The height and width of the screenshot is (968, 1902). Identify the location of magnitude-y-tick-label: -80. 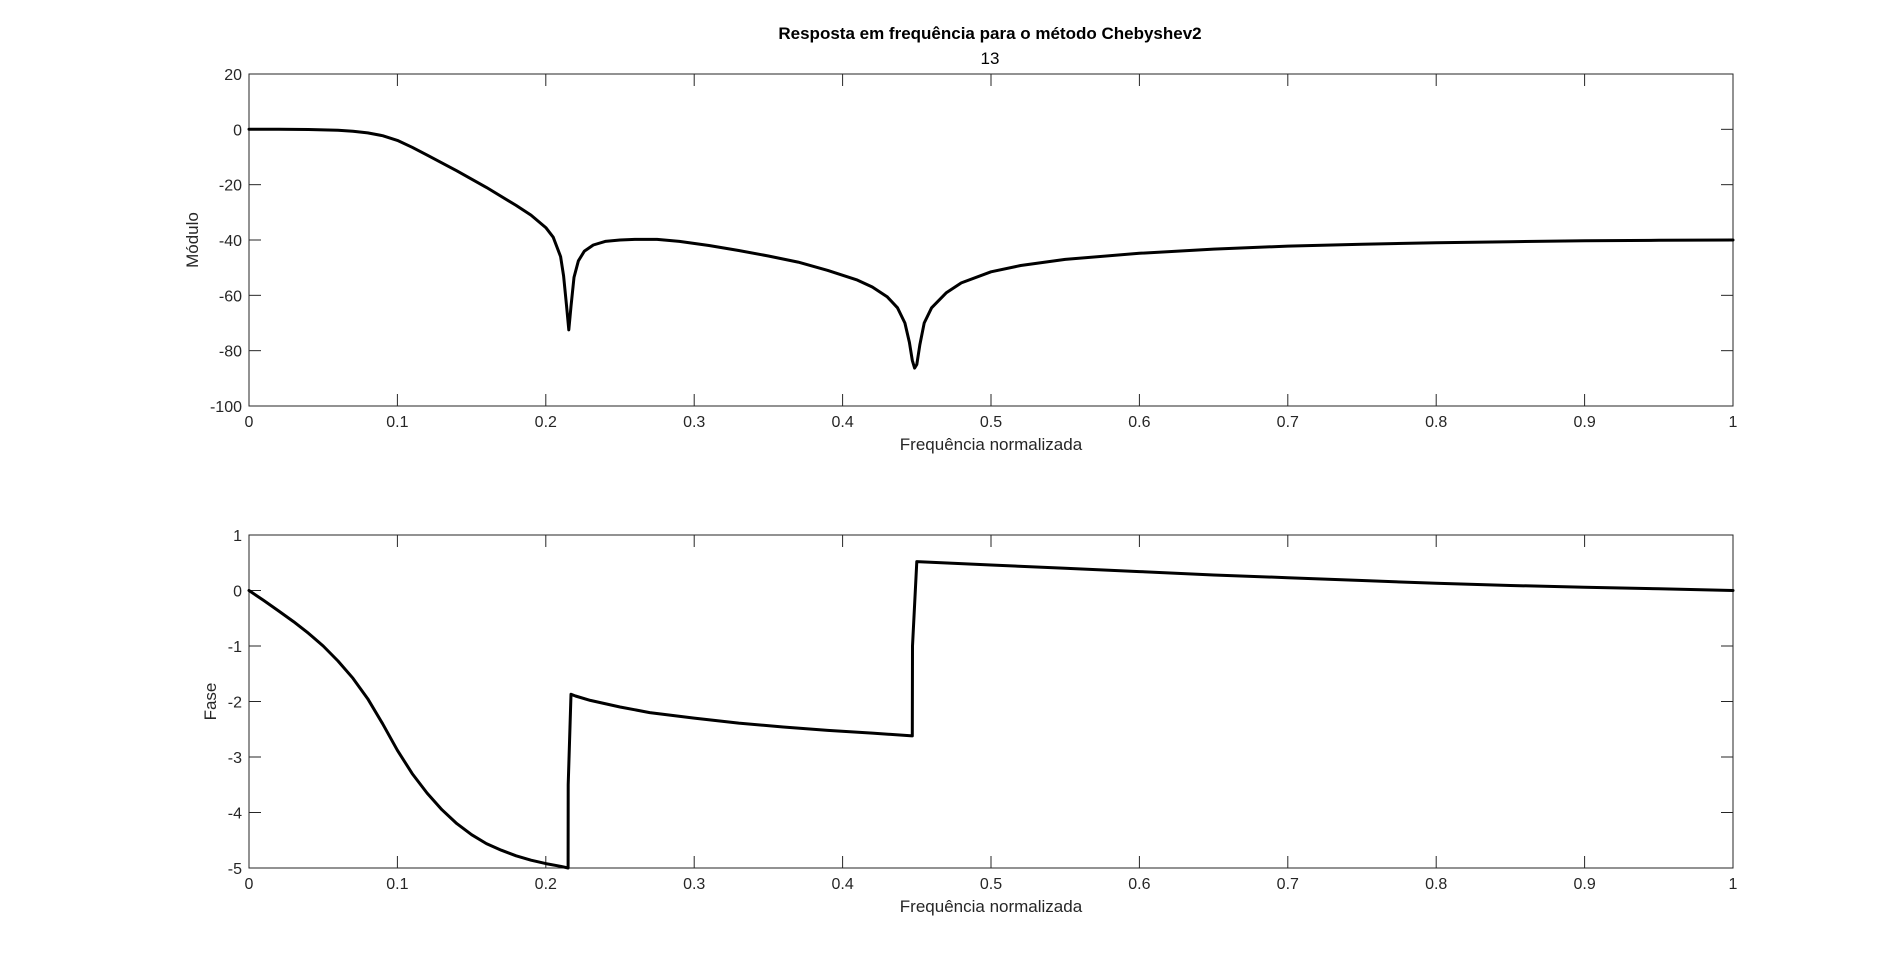
(230, 352).